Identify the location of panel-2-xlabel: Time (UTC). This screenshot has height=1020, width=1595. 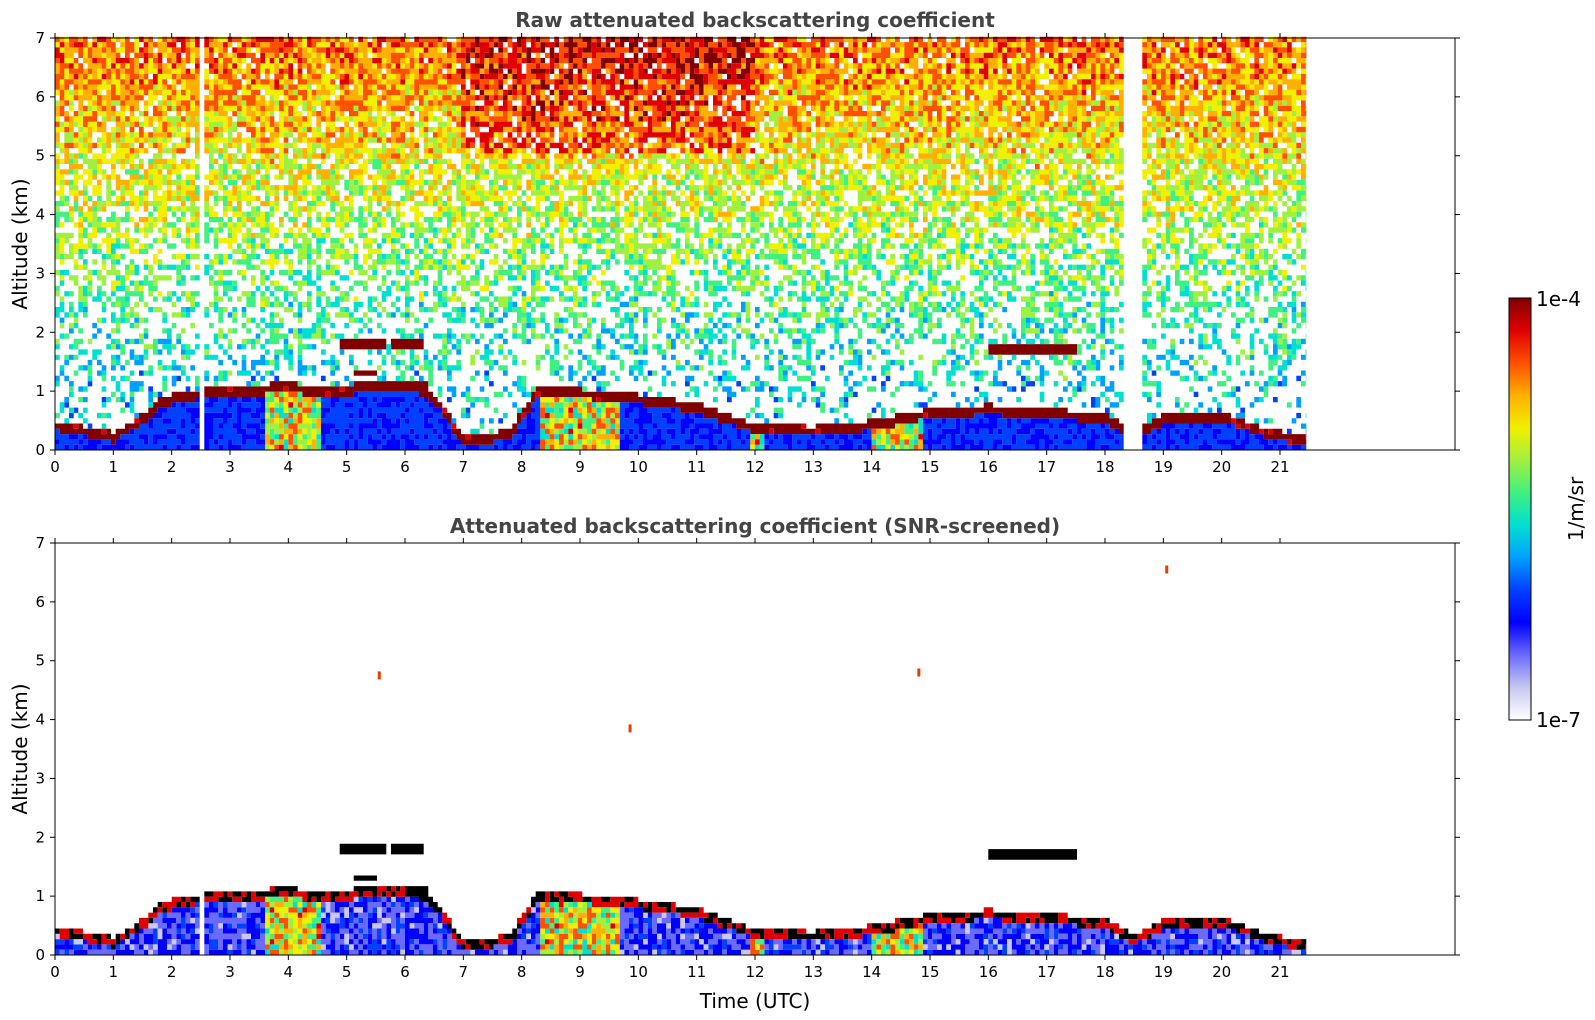
(755, 1001).